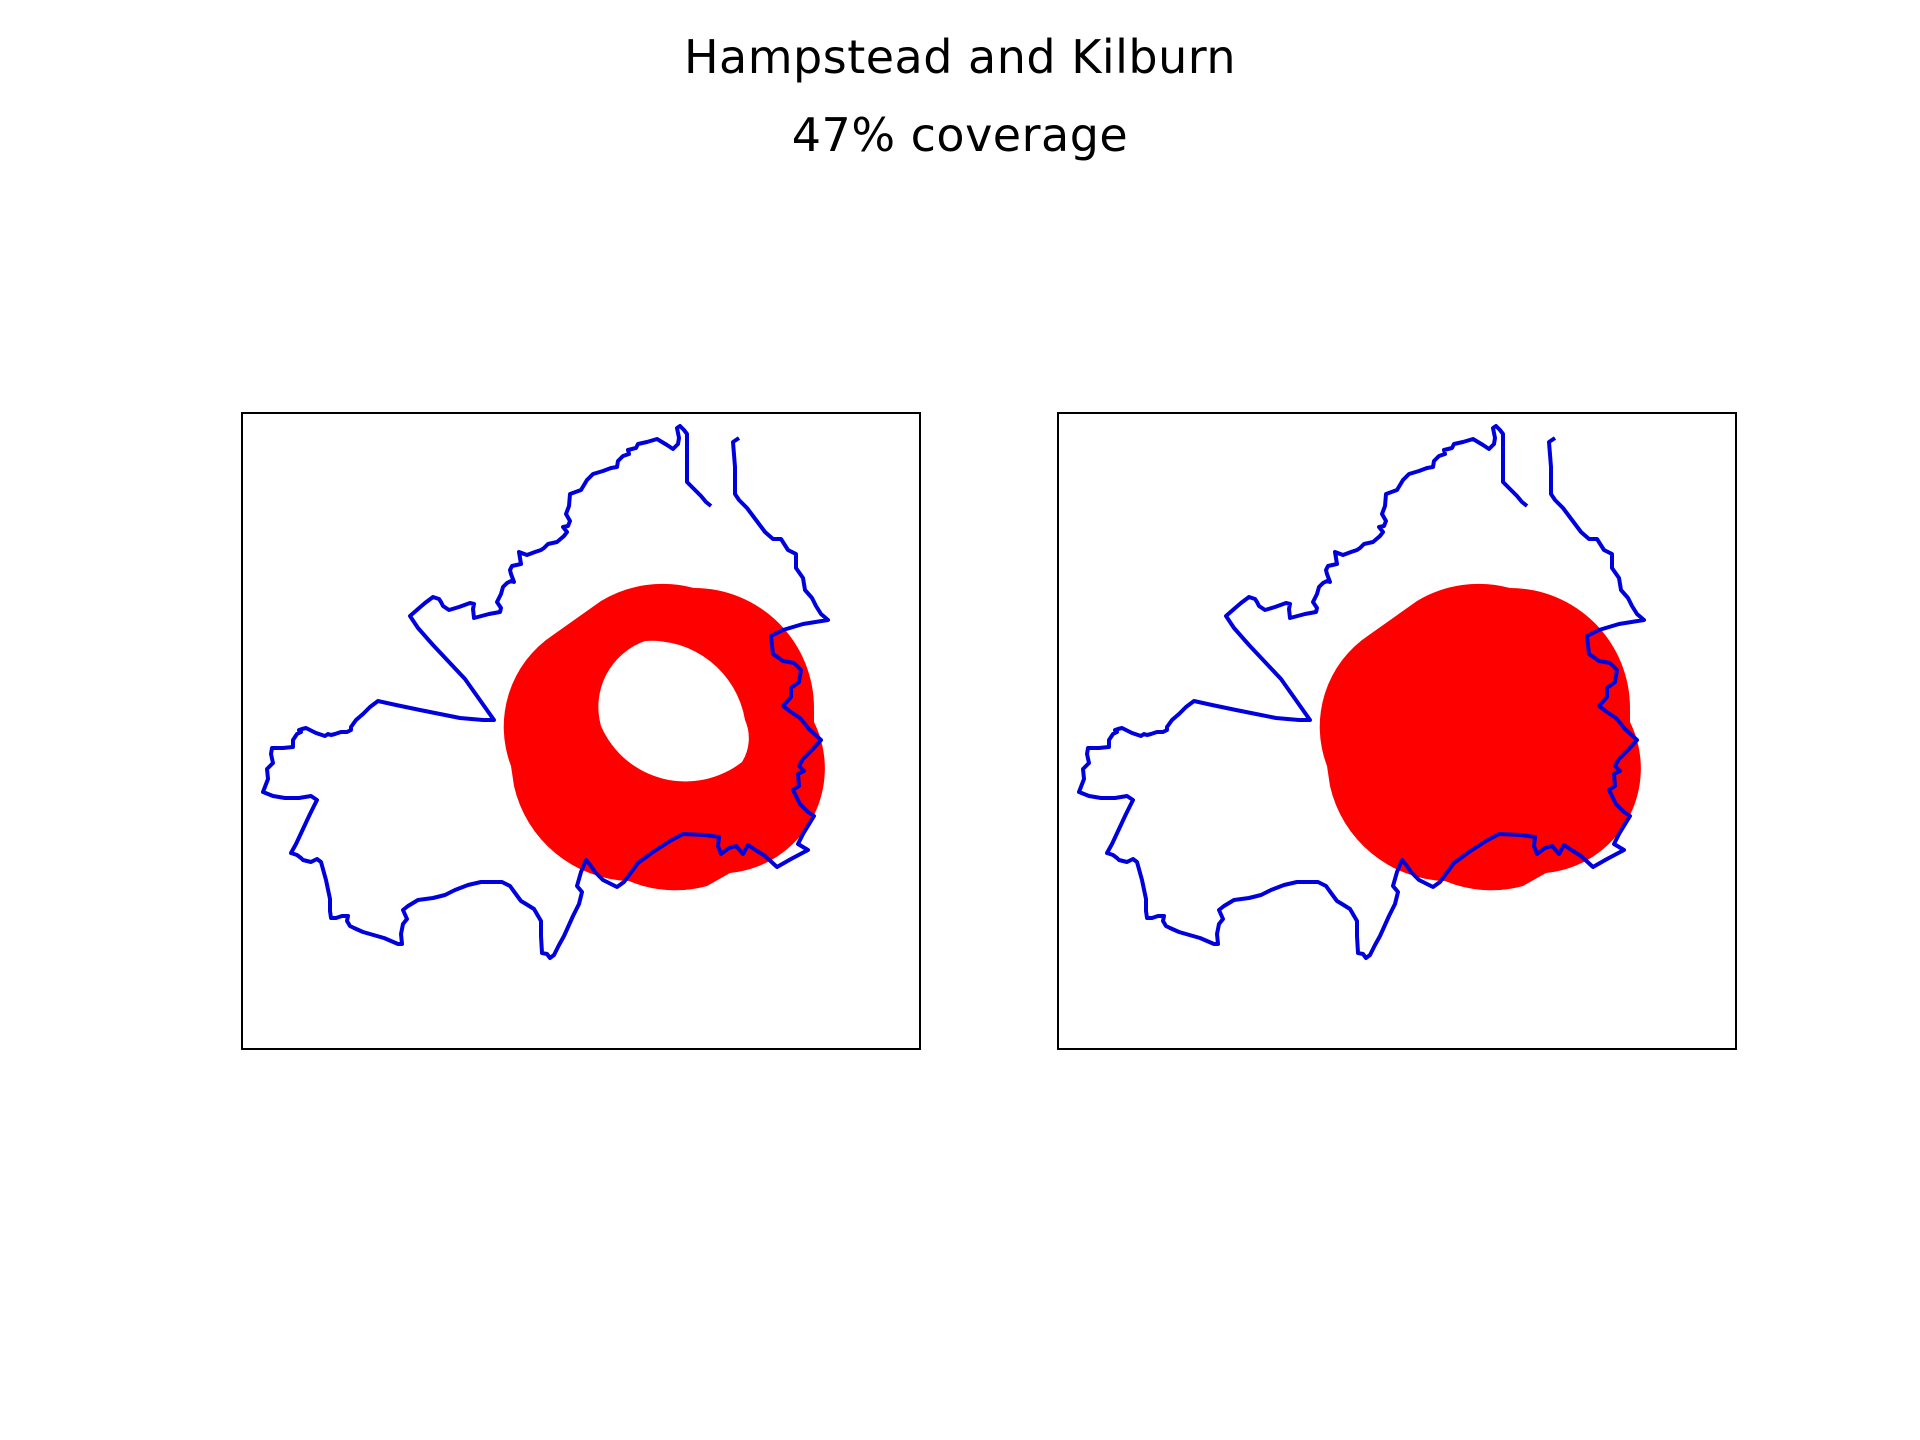 This screenshot has width=1920, height=1440. Describe the element at coordinates (960, 57) in the screenshot. I see `figure-title: Hampstead and Kilburn` at that location.